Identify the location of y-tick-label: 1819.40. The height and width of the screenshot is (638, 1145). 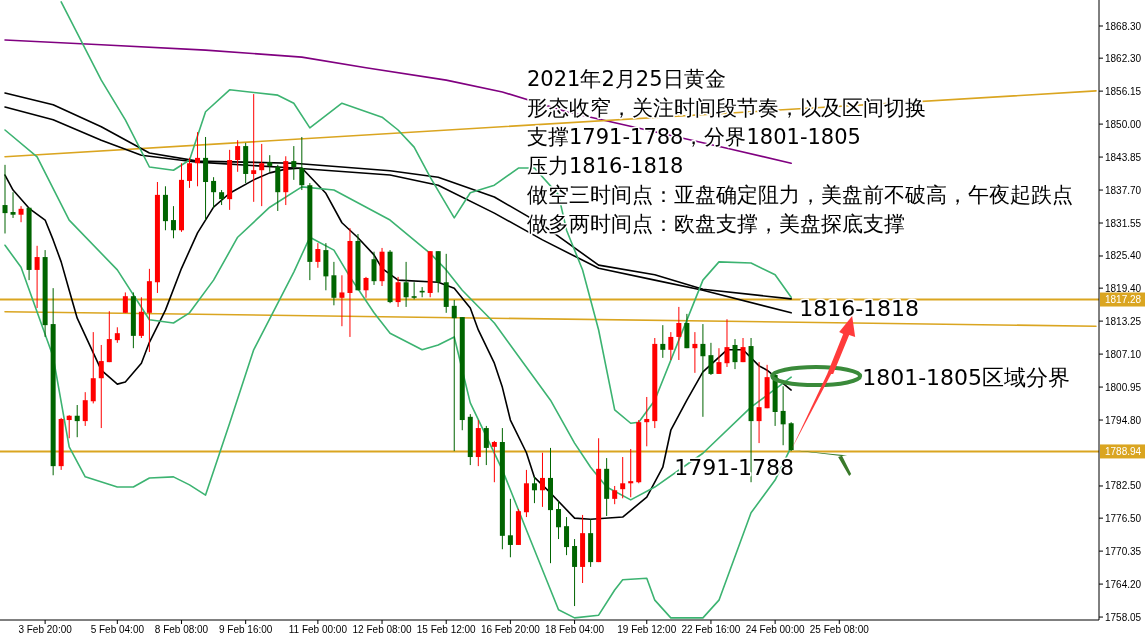
(1123, 288).